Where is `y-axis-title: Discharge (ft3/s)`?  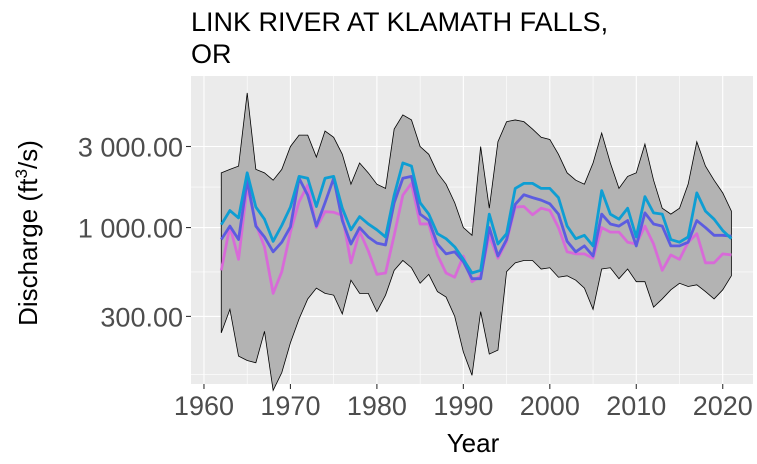 y-axis-title: Discharge (ft3/s) is located at coordinates (27, 233).